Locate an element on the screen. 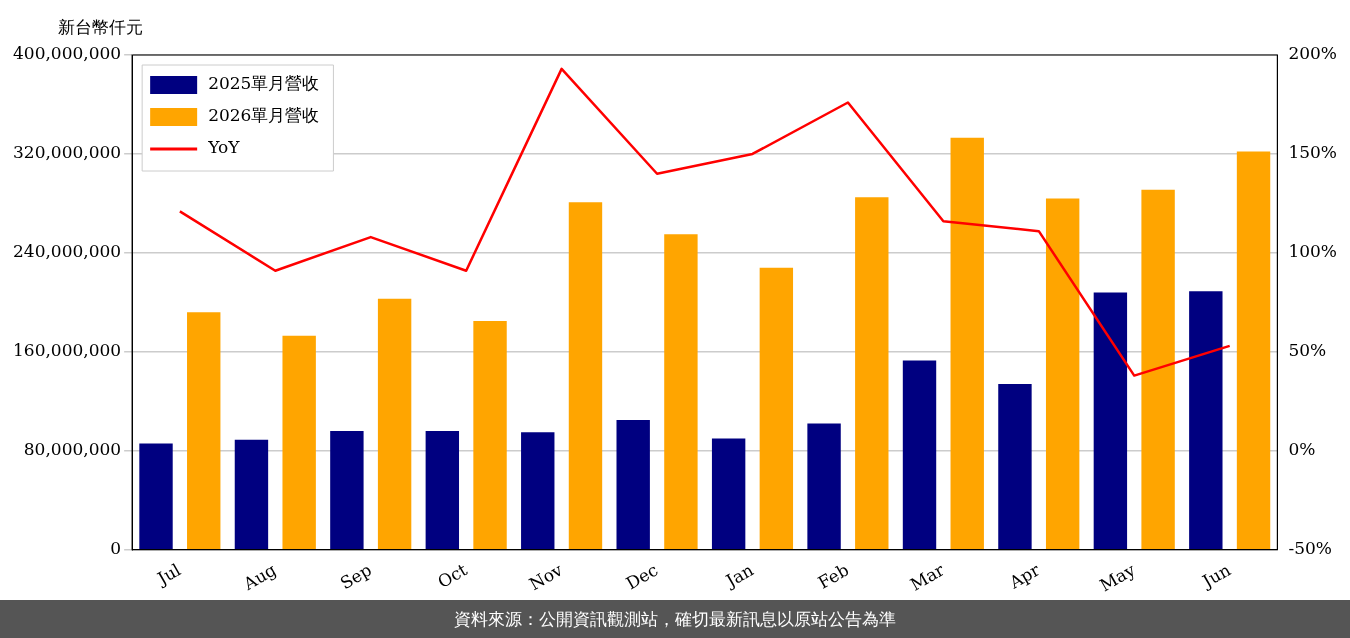  x-tick-label: Jan is located at coordinates (738, 575).